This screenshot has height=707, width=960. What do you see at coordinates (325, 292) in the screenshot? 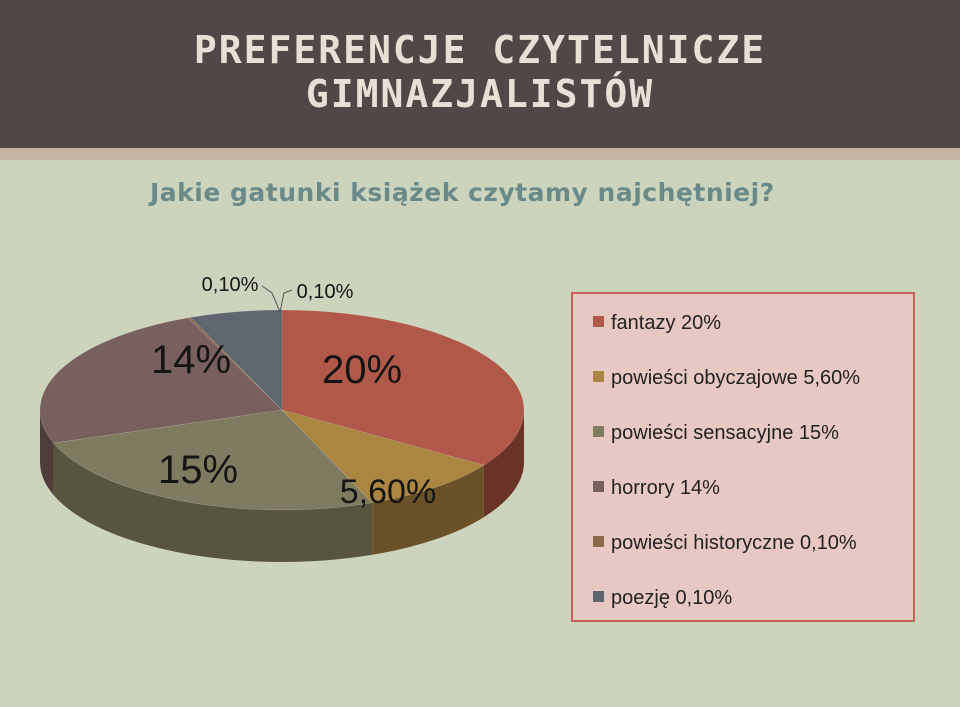
I see `data-label-5: 0,10%` at bounding box center [325, 292].